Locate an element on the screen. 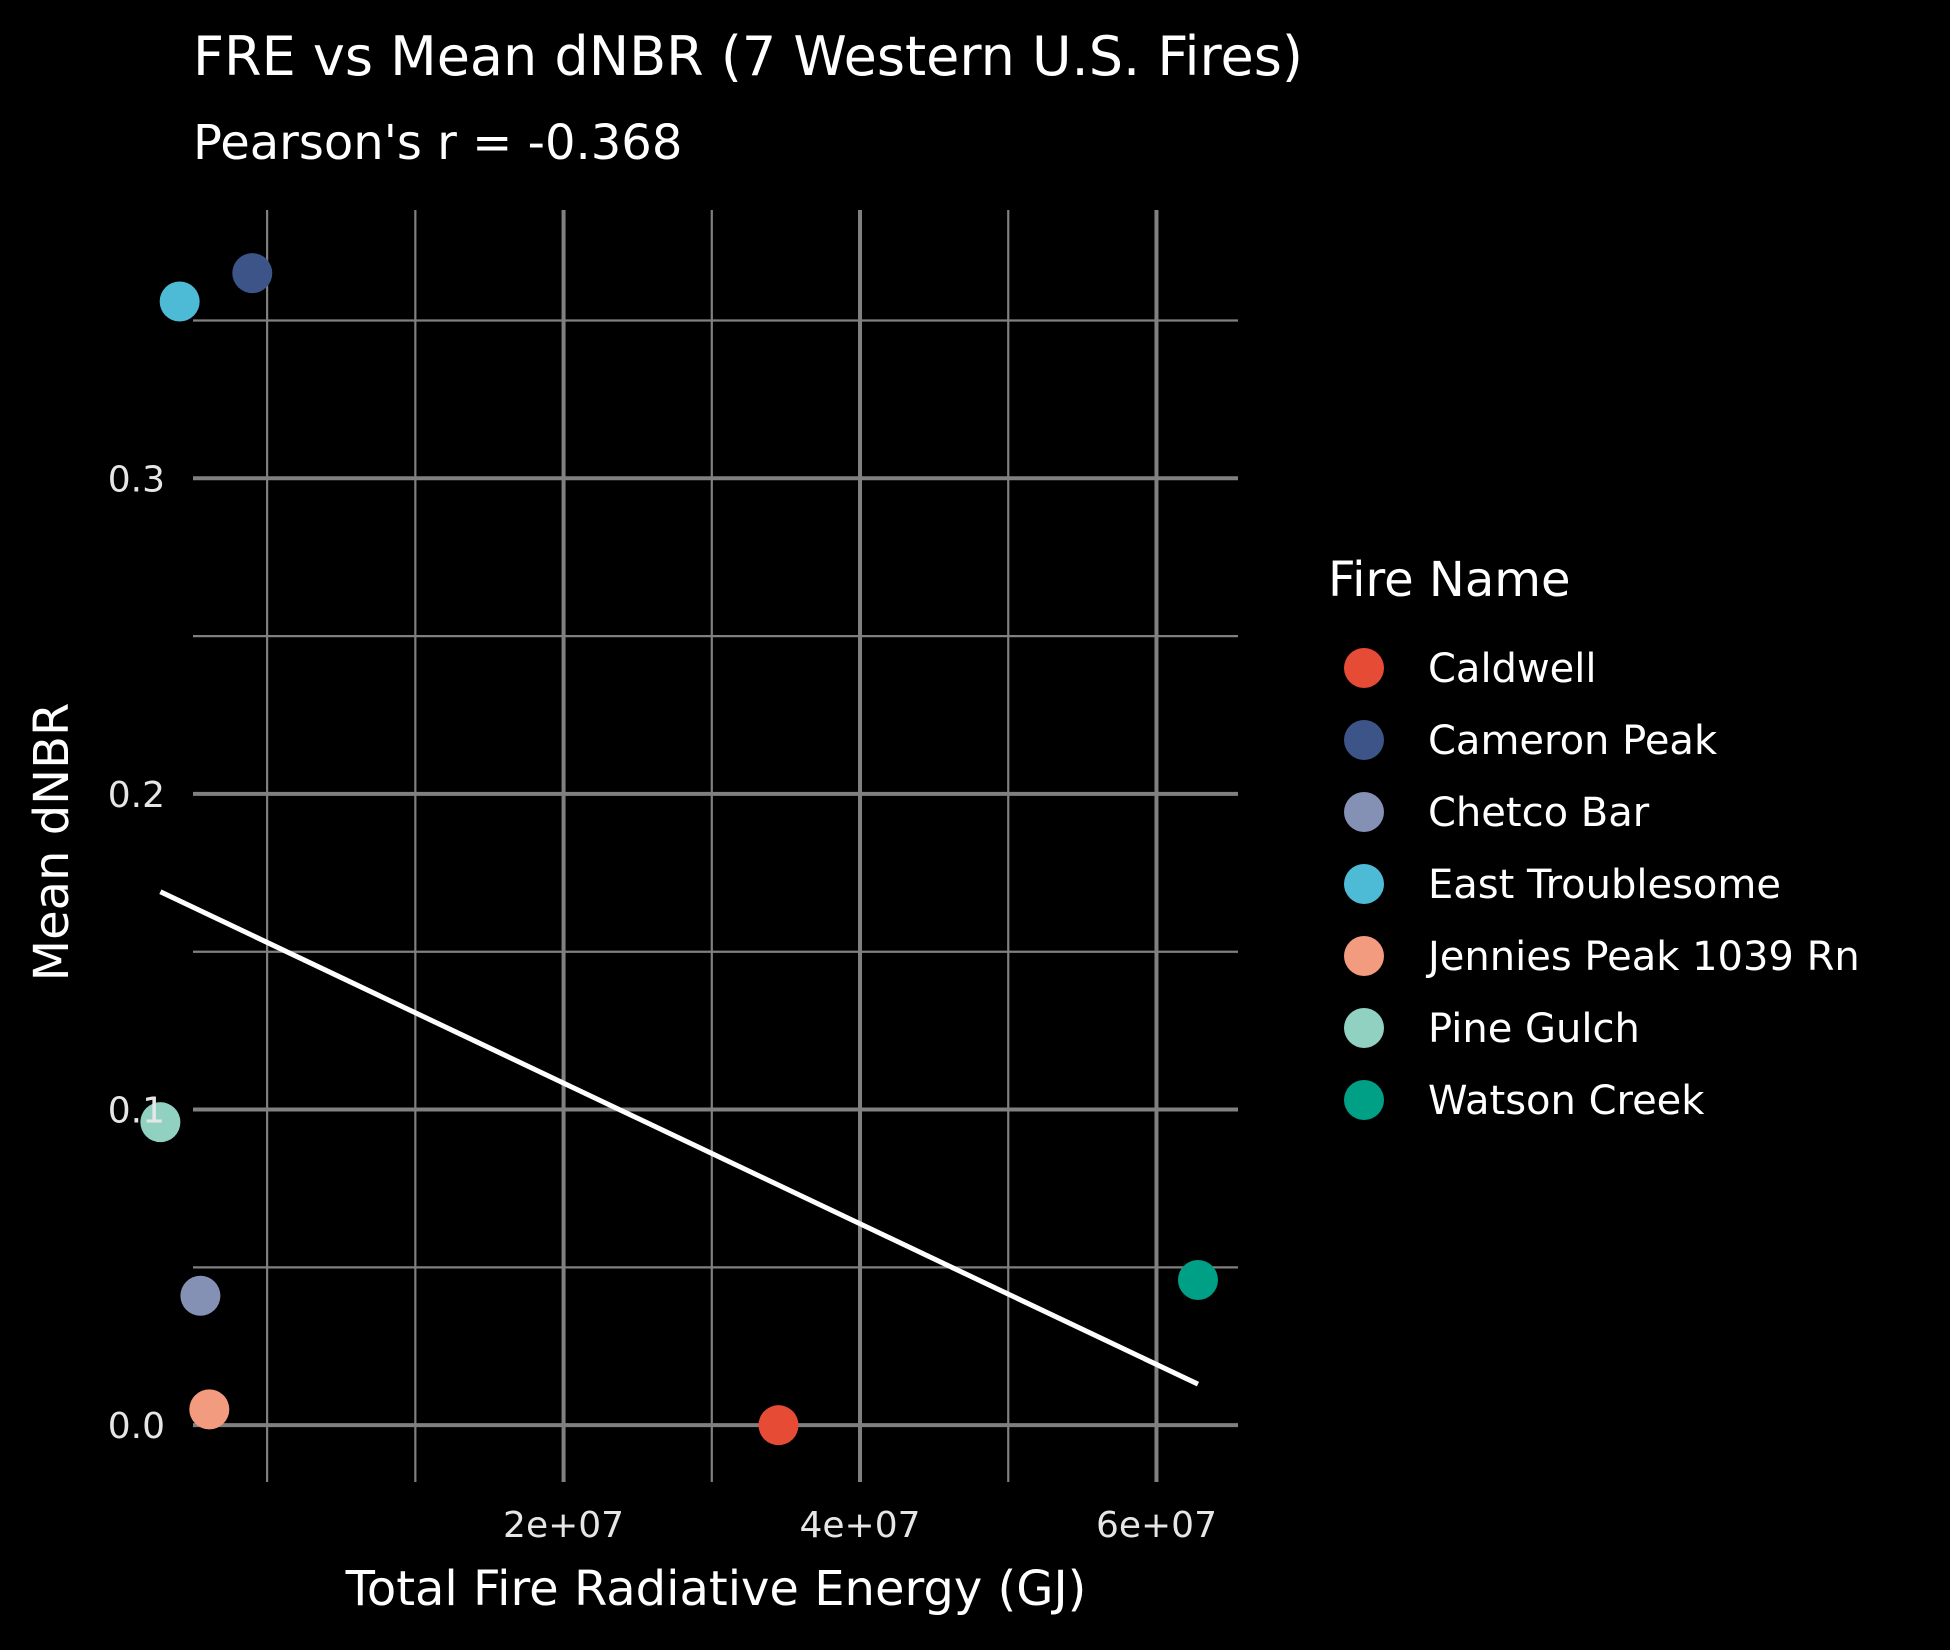 Image resolution: width=1950 pixels, height=1650 pixels. x-axis-ticks: 2e+07 4e+07 6e+07 is located at coordinates (860, 1525).